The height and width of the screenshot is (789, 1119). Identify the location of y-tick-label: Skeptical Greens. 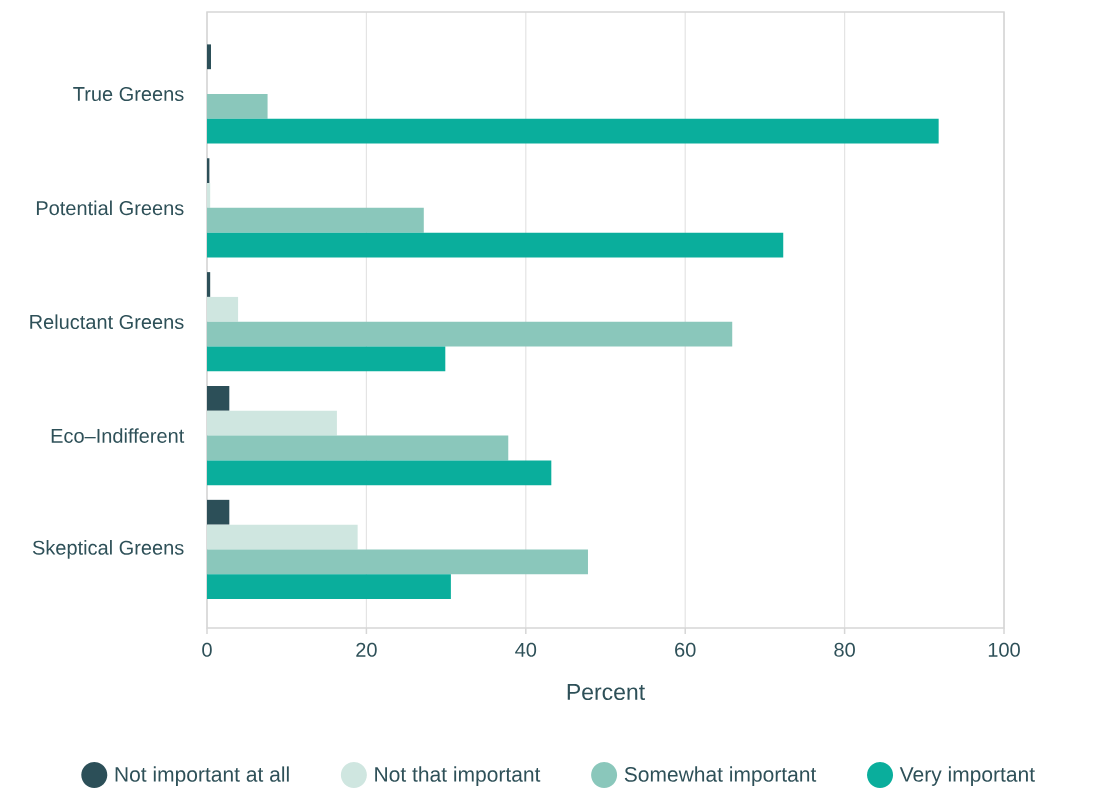
(108, 549).